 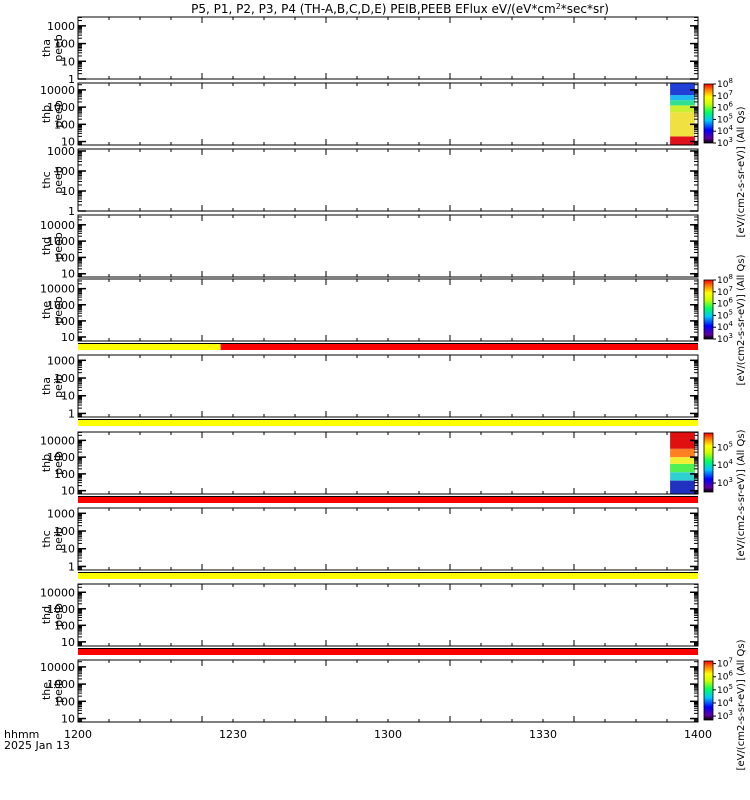 I want to click on x-tick-label: 1400, so click(x=698, y=734).